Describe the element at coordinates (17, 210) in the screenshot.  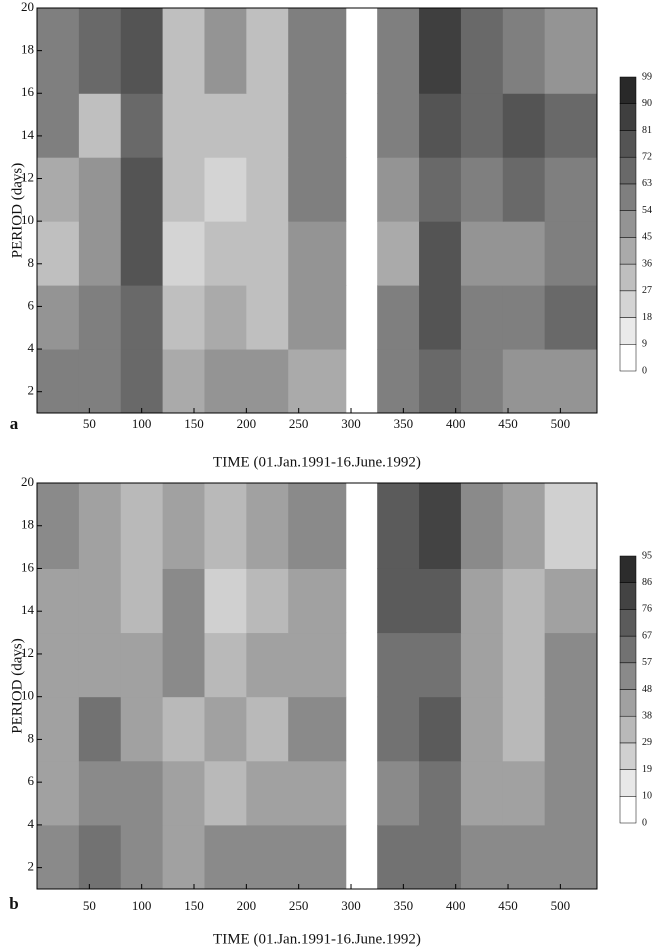
I see `y-axis-label: PERIOD (days)` at that location.